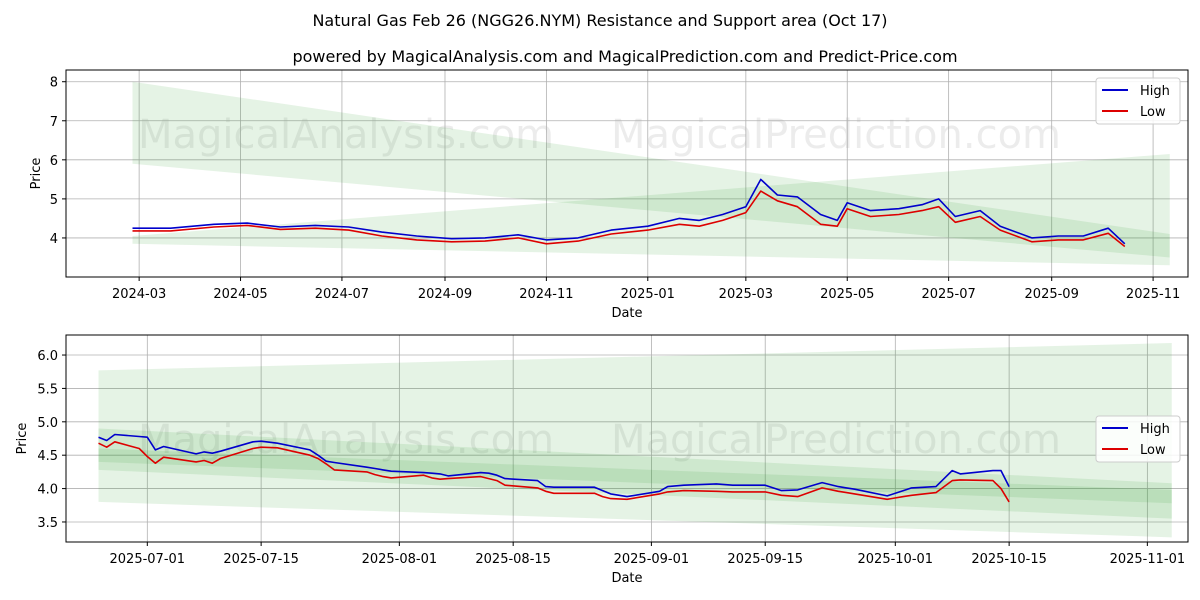  Describe the element at coordinates (836, 135) in the screenshot. I see `watermark-text: MagicalPrediction.com` at that location.